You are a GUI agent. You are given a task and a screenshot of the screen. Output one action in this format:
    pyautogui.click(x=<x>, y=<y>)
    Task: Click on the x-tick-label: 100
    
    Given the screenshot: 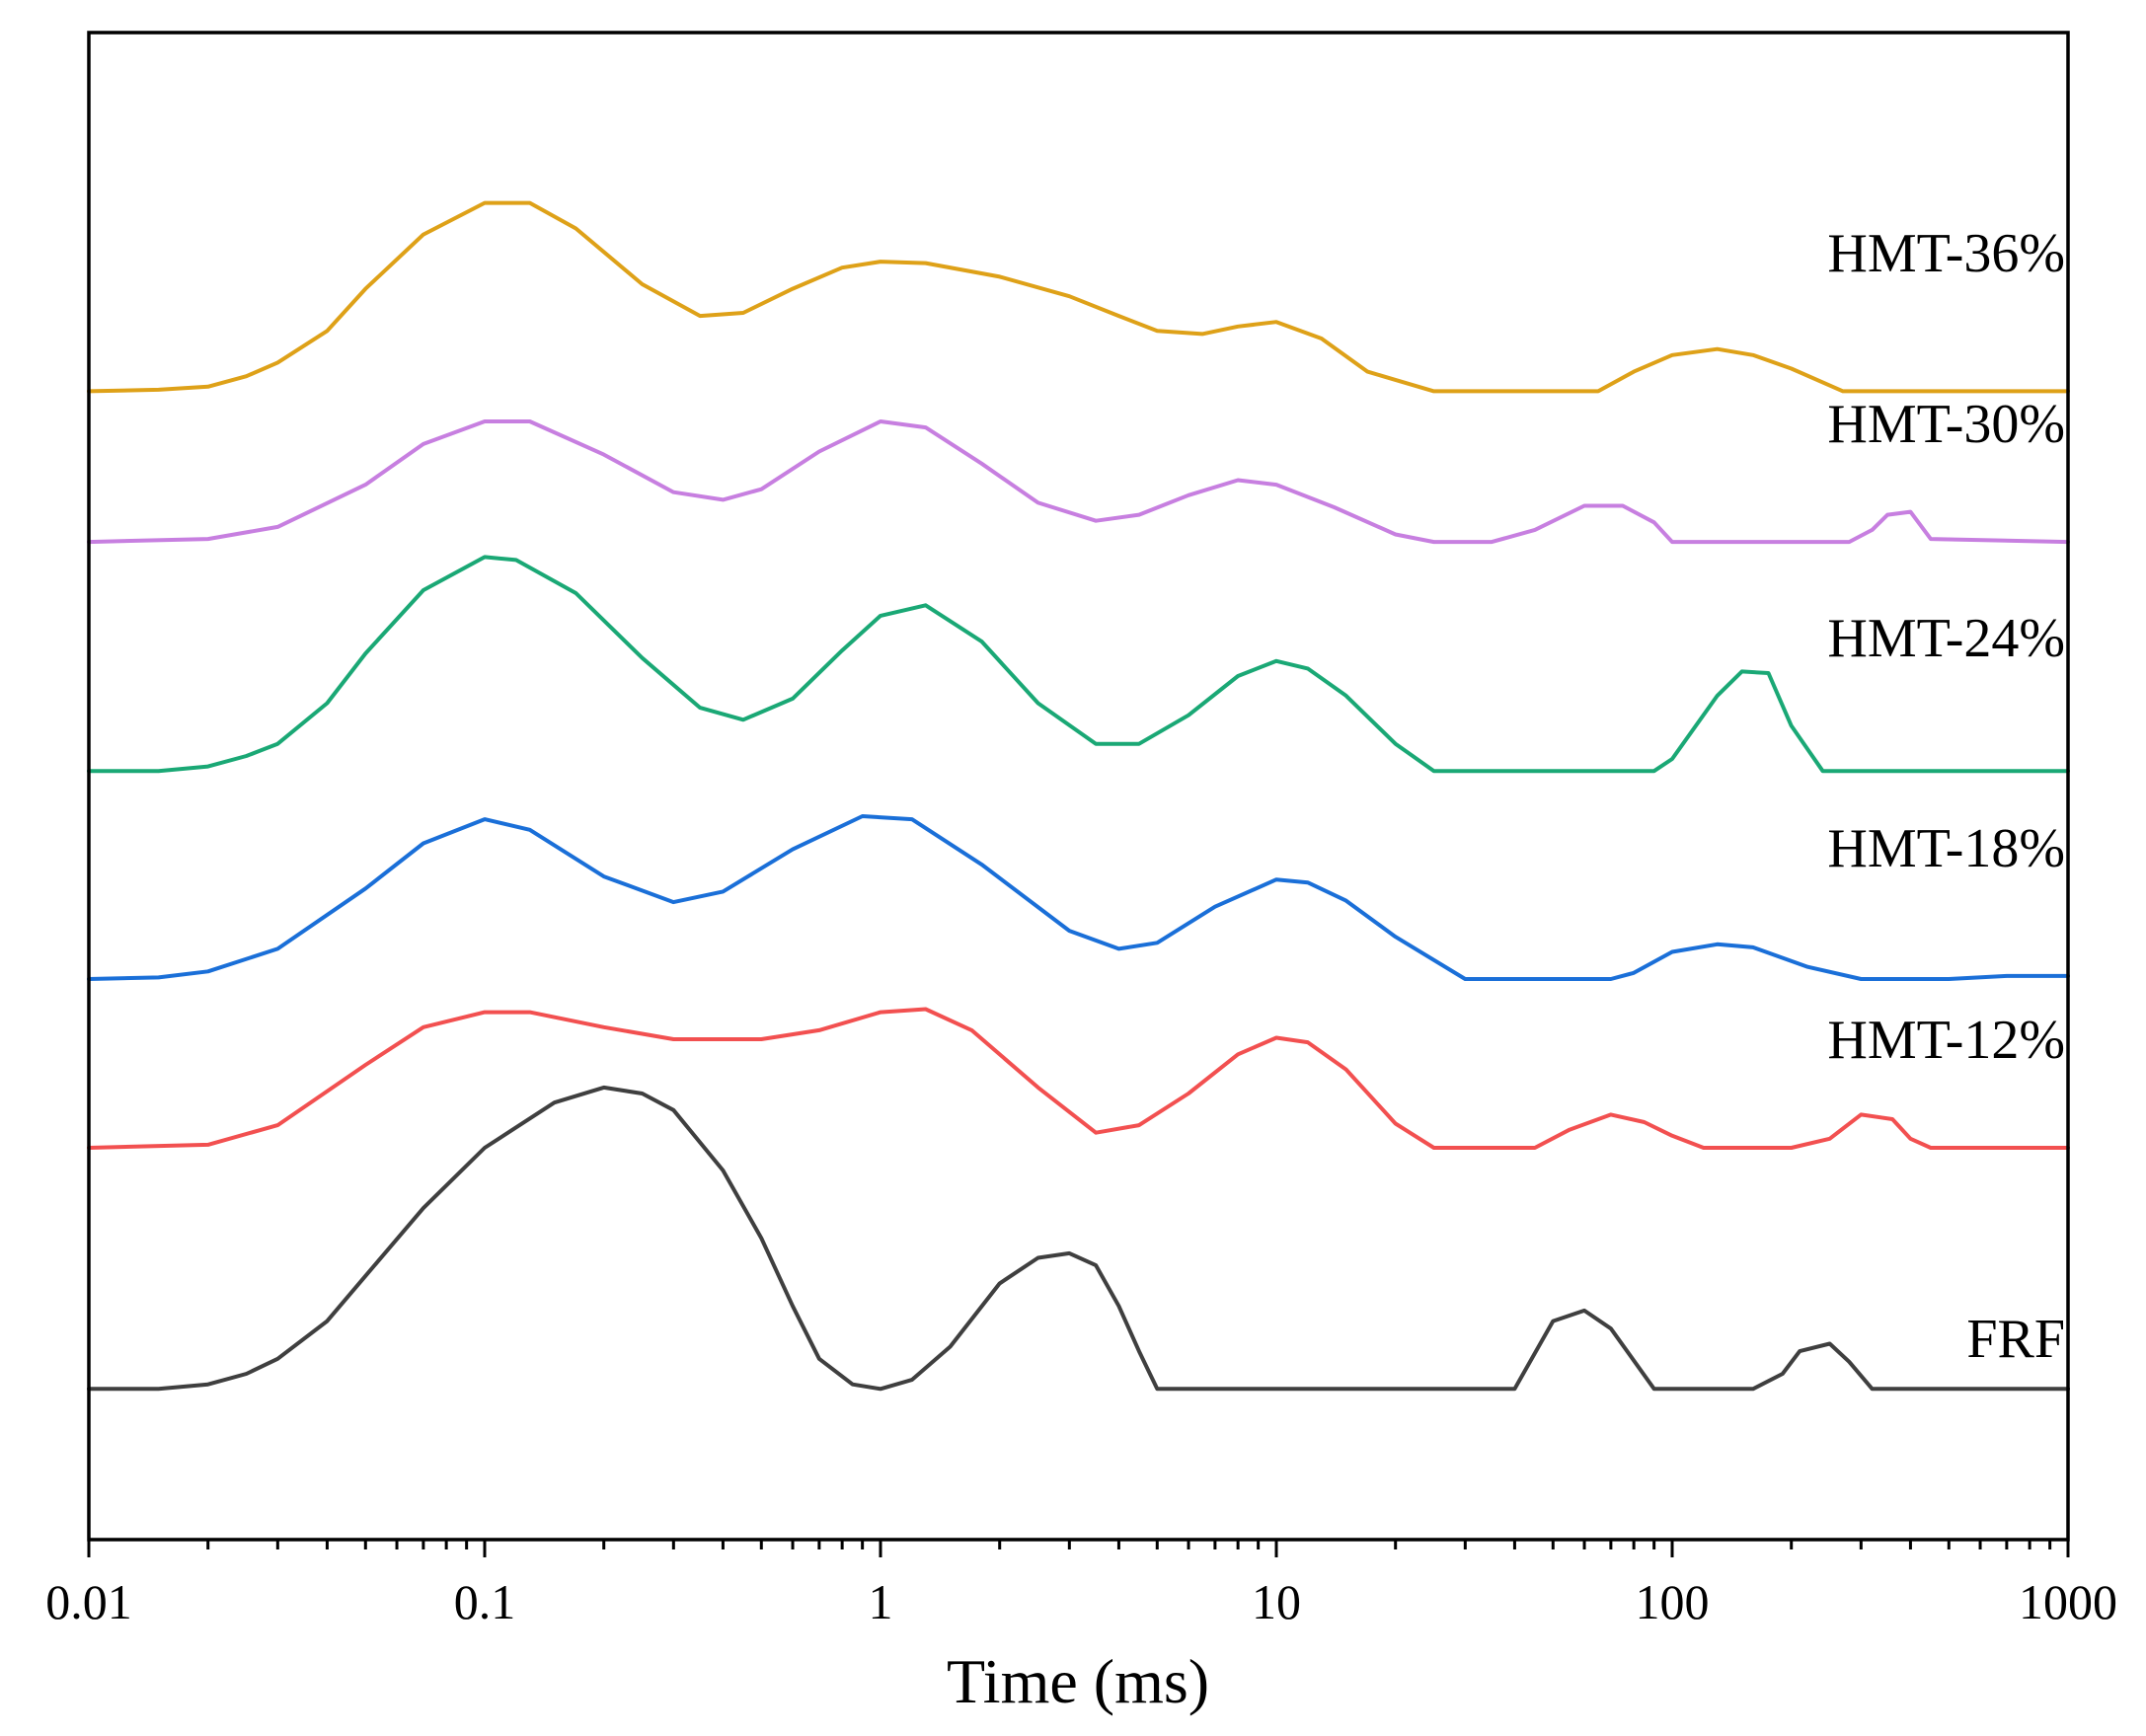 What is the action you would take?
    pyautogui.click(x=1673, y=1602)
    